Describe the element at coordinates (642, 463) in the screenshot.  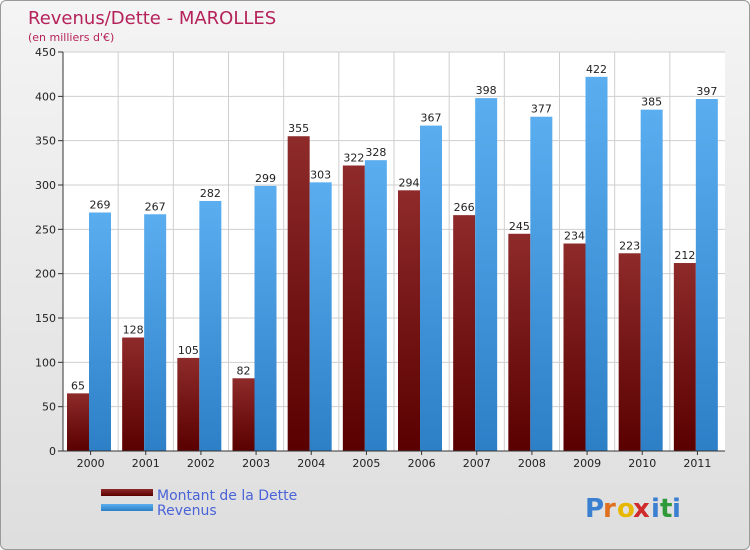
I see `x-tick-label: 2010` at that location.